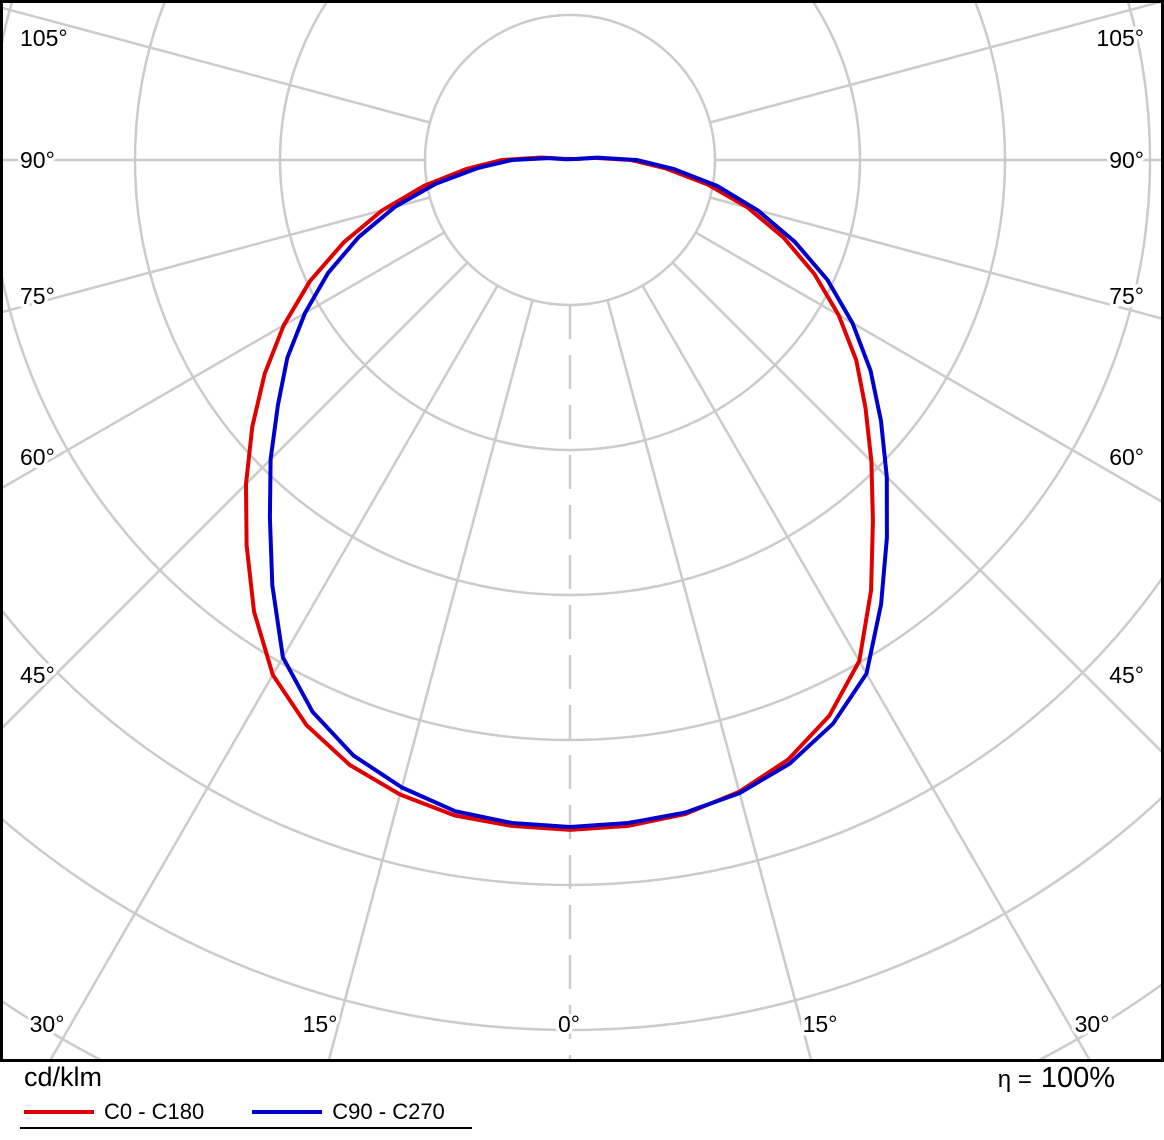 This screenshot has width=1164, height=1140. What do you see at coordinates (388, 1111) in the screenshot?
I see `legend-label-c90-c270: C90 - C270` at bounding box center [388, 1111].